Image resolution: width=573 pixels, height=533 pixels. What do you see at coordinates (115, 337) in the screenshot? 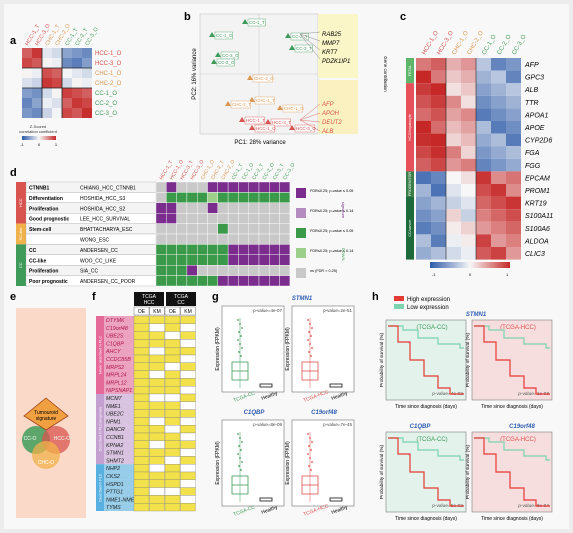
I see `panel-f-gene-label: UBE2S` at bounding box center [115, 337].